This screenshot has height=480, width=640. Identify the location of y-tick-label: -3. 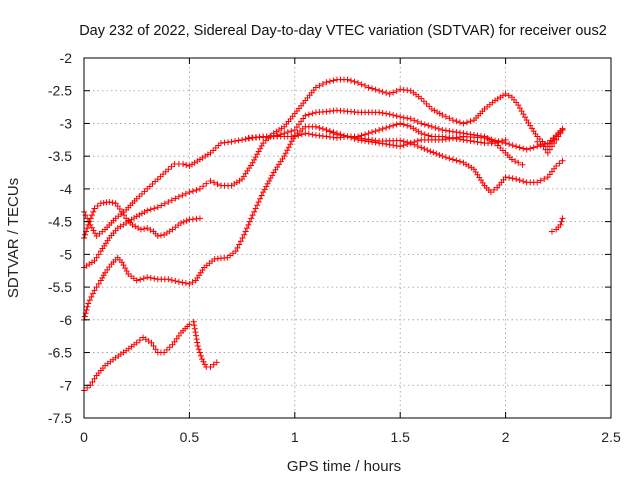
(66, 123).